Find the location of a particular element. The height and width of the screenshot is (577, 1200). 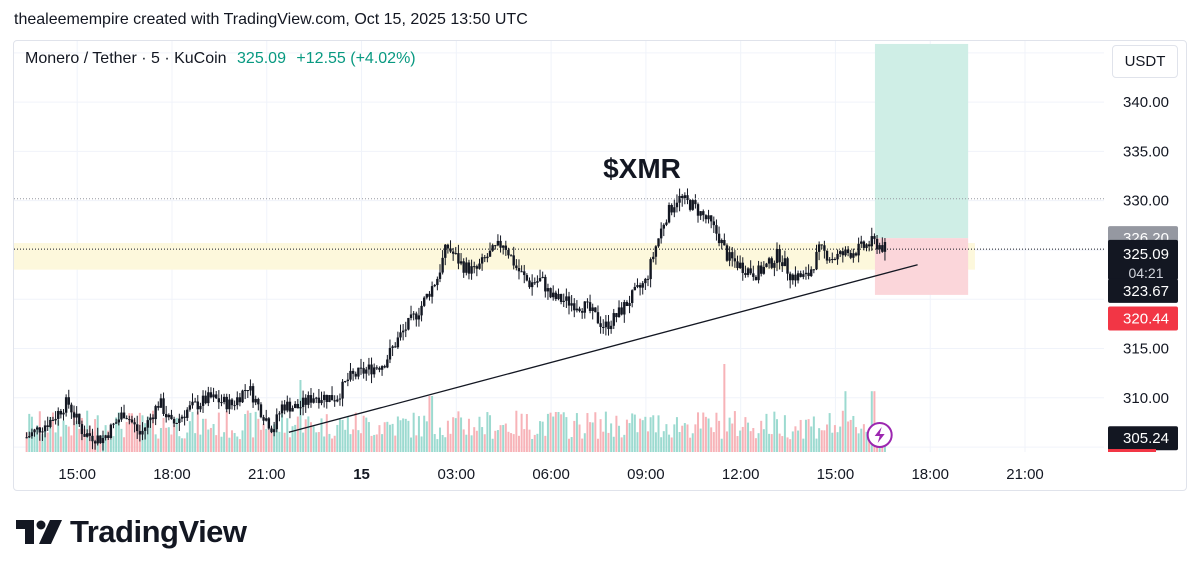

x-tick-label: 06:00 is located at coordinates (551, 474).